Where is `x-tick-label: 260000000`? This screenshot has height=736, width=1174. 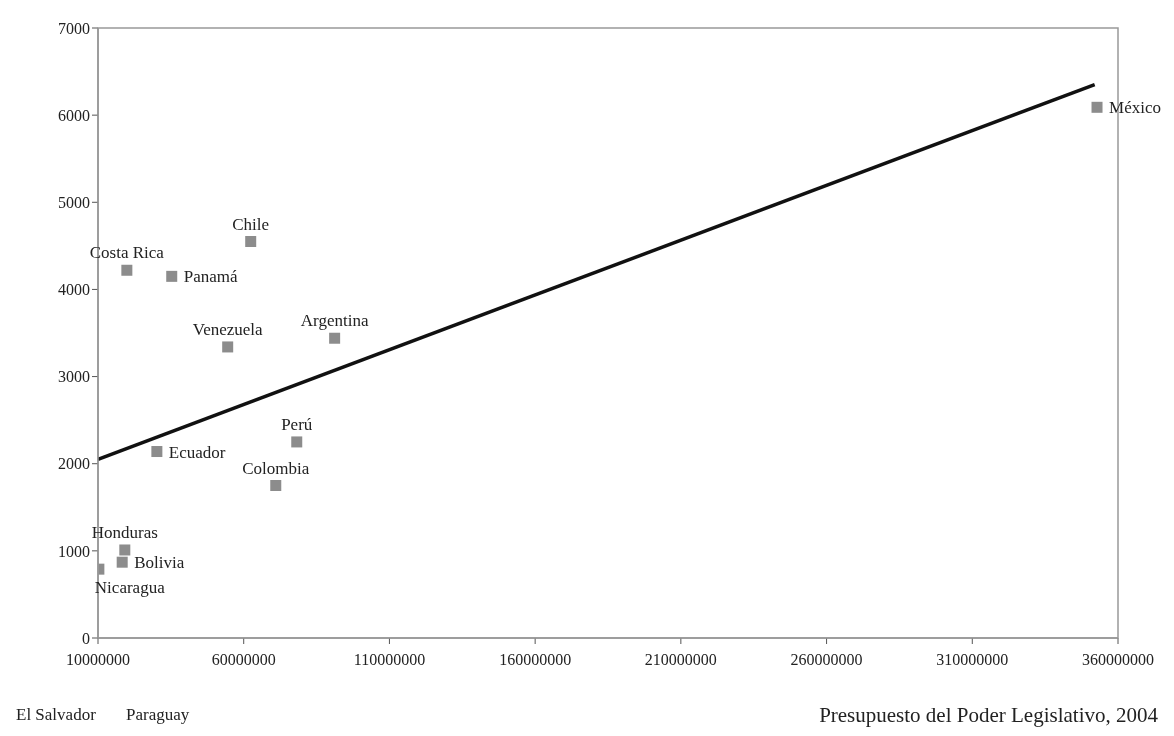 x-tick-label: 260000000 is located at coordinates (826, 660).